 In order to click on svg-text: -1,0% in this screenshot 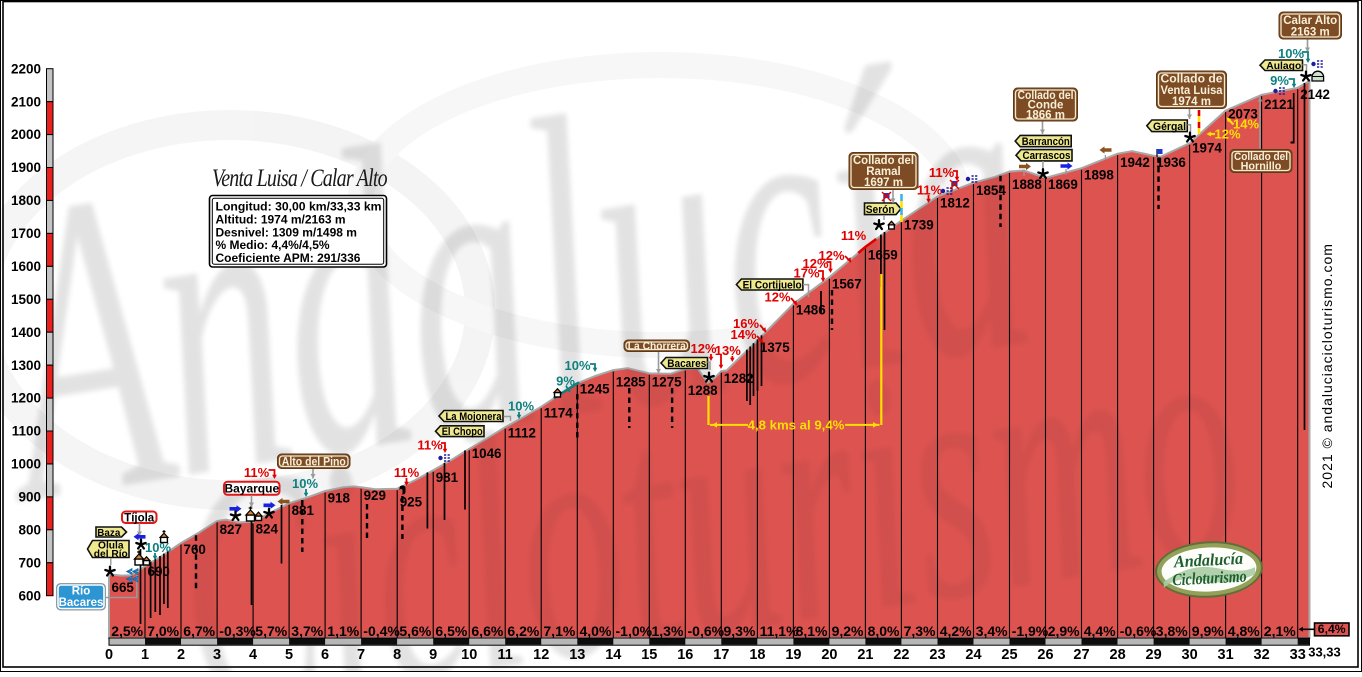, I will do `click(634, 631)`.